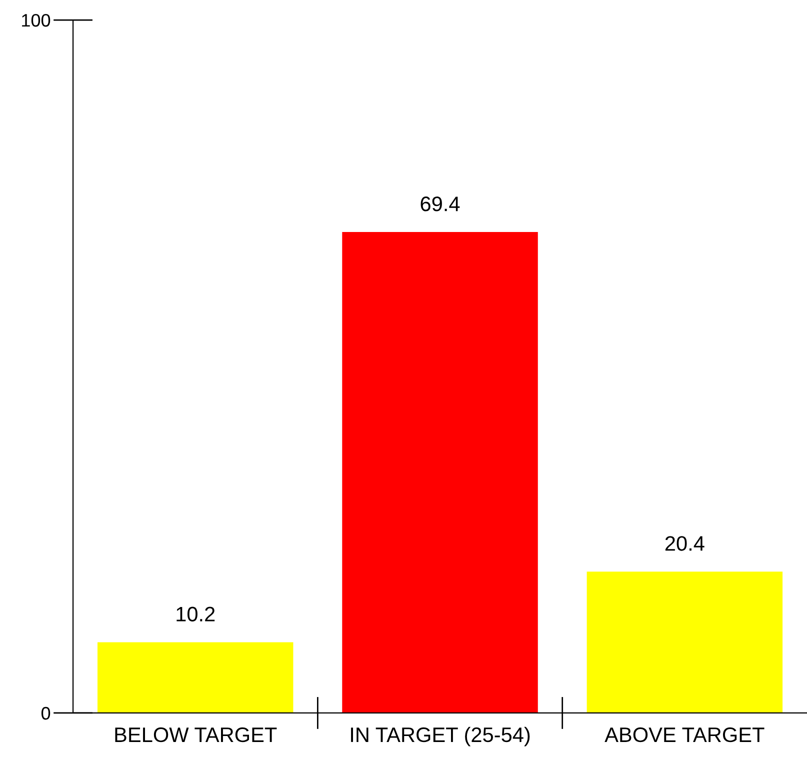  What do you see at coordinates (195, 614) in the screenshot?
I see `data-label: 10.2` at bounding box center [195, 614].